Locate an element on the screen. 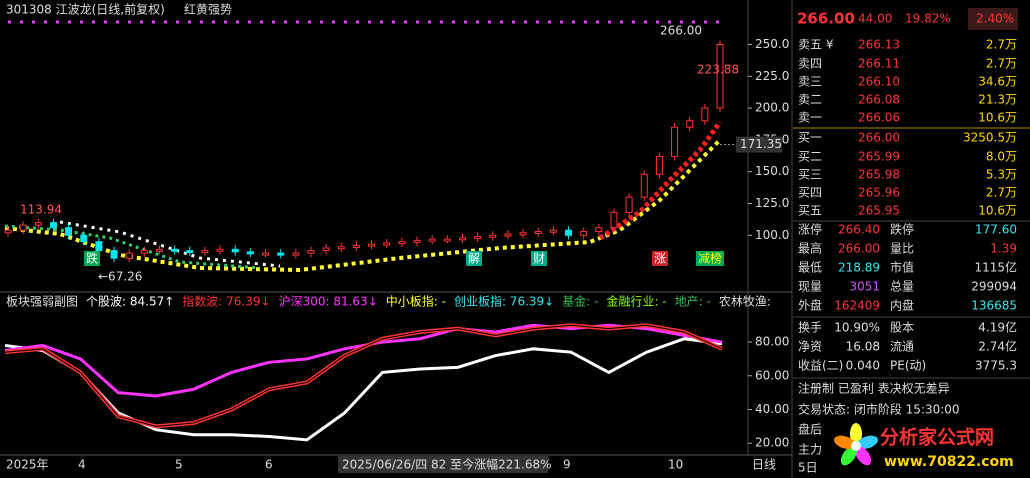  stat-value: 1115亿 is located at coordinates (995, 267).